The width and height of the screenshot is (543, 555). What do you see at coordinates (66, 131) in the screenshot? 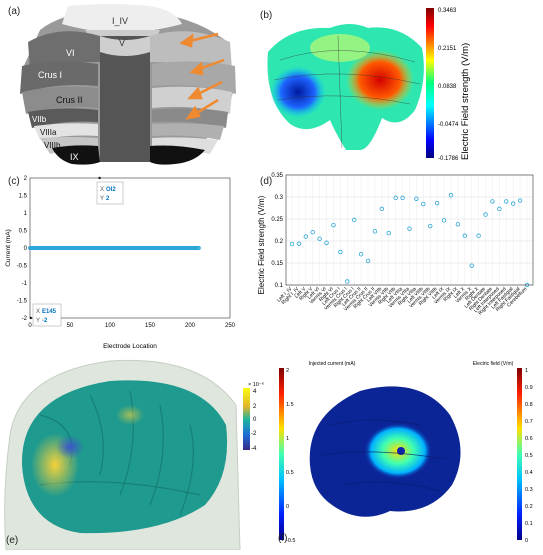
I see `region-VIIIa-left` at bounding box center [66, 131].